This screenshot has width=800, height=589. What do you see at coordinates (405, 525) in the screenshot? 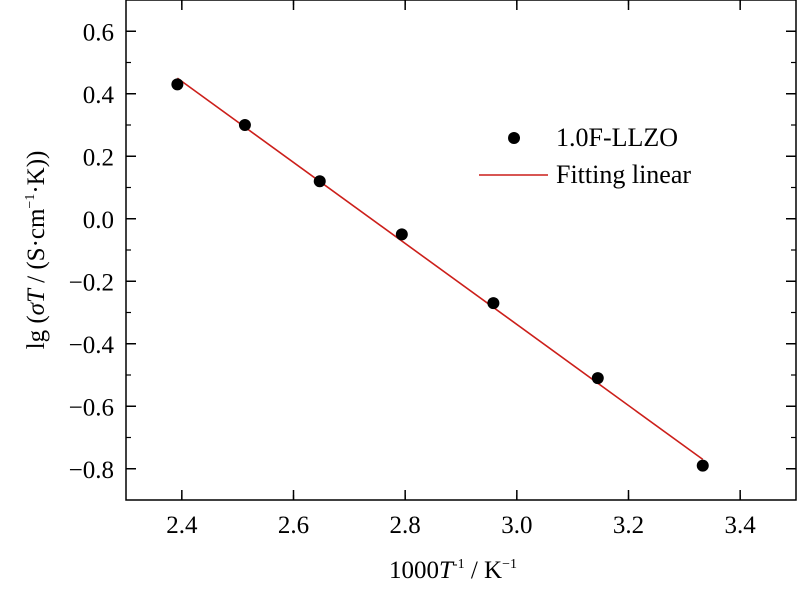
I see `x-tick-label: 2.8` at bounding box center [405, 525].